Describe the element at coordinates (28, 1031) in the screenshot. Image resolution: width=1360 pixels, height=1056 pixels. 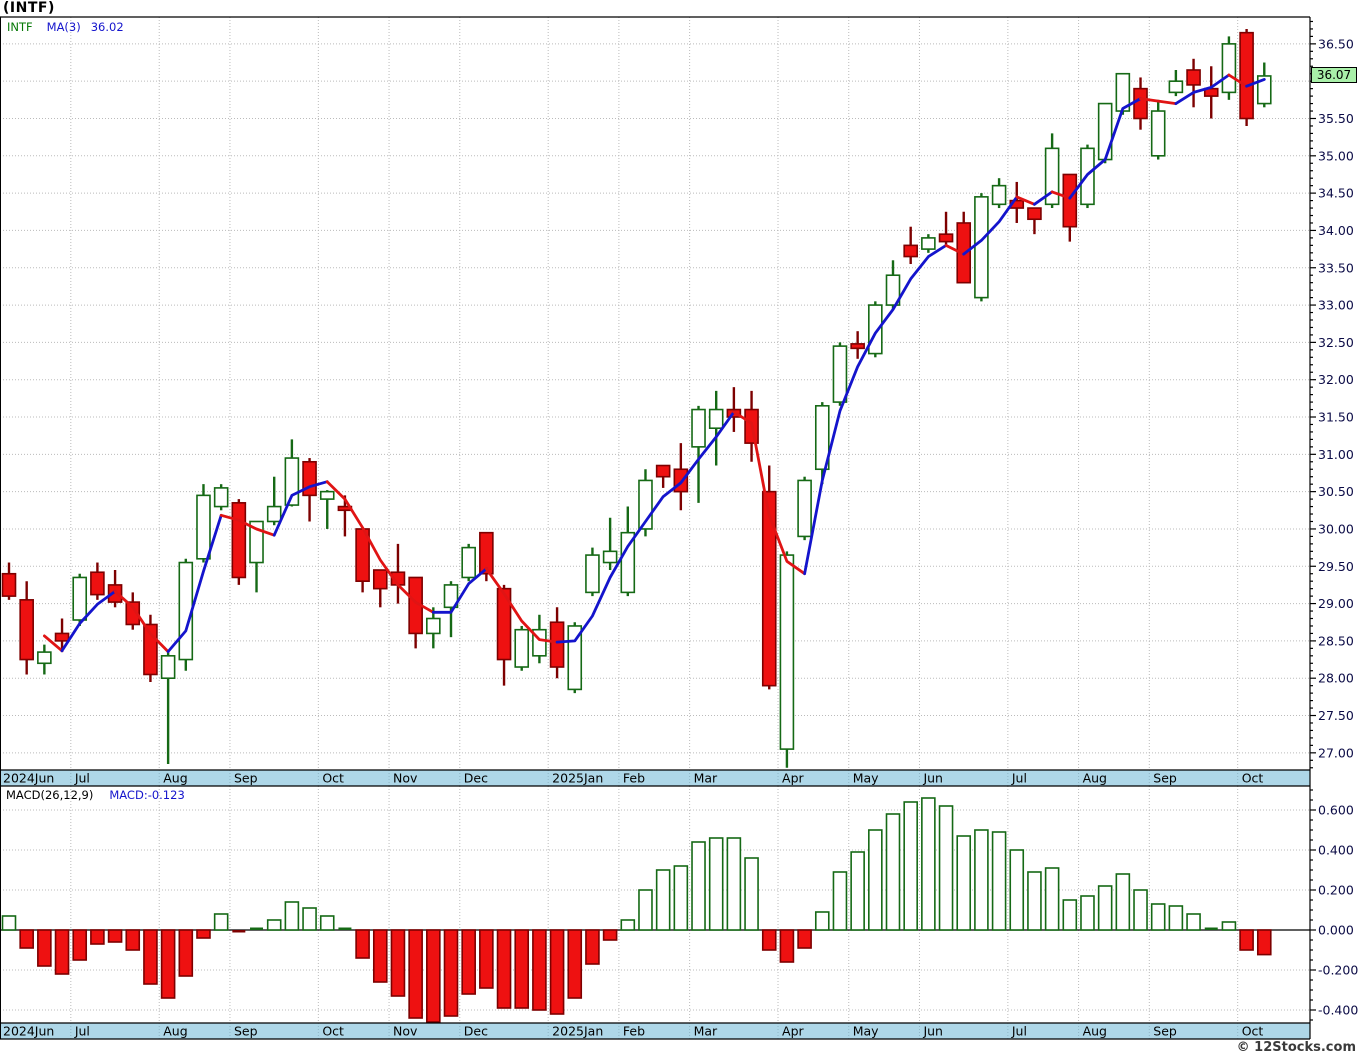
I see `month-label: 2024Jun` at that location.